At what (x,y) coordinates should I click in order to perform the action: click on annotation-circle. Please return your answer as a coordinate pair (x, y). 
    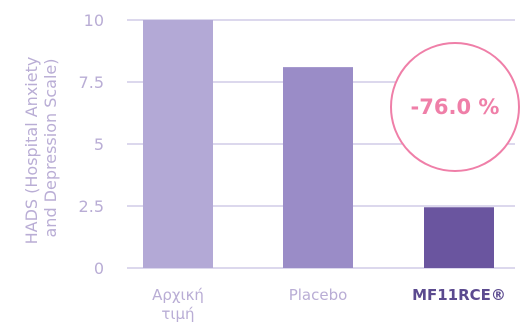
    Looking at the image, I should click on (455, 107).